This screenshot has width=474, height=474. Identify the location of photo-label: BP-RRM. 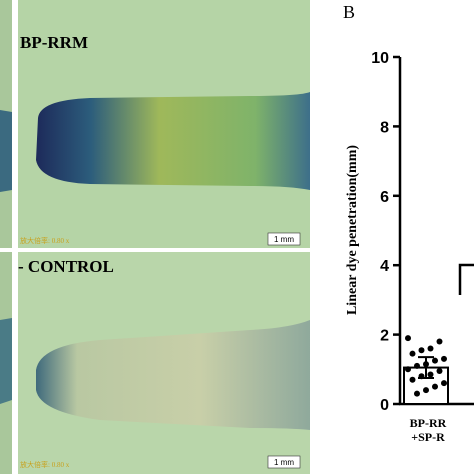
(54, 42).